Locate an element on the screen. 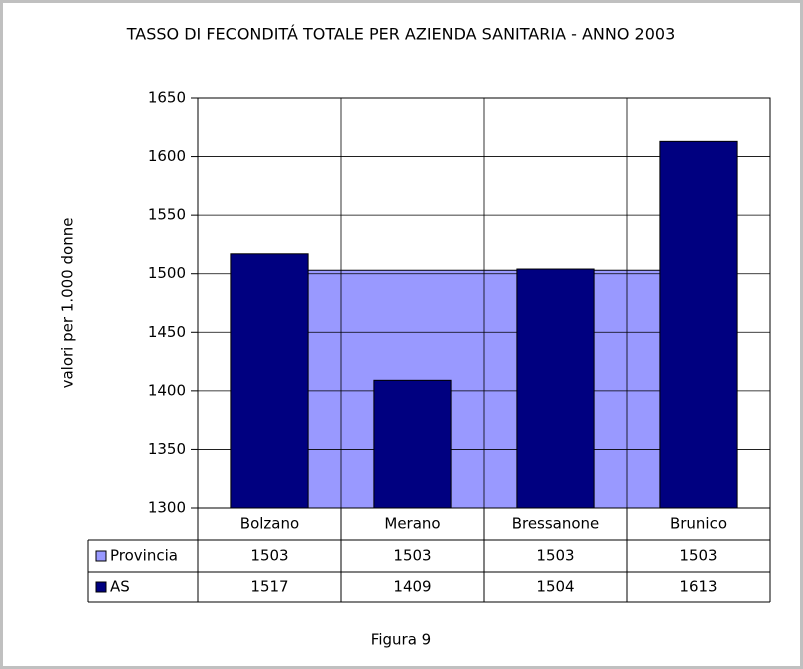 This screenshot has width=803, height=669. y-tick-label: 1400 is located at coordinates (167, 390).